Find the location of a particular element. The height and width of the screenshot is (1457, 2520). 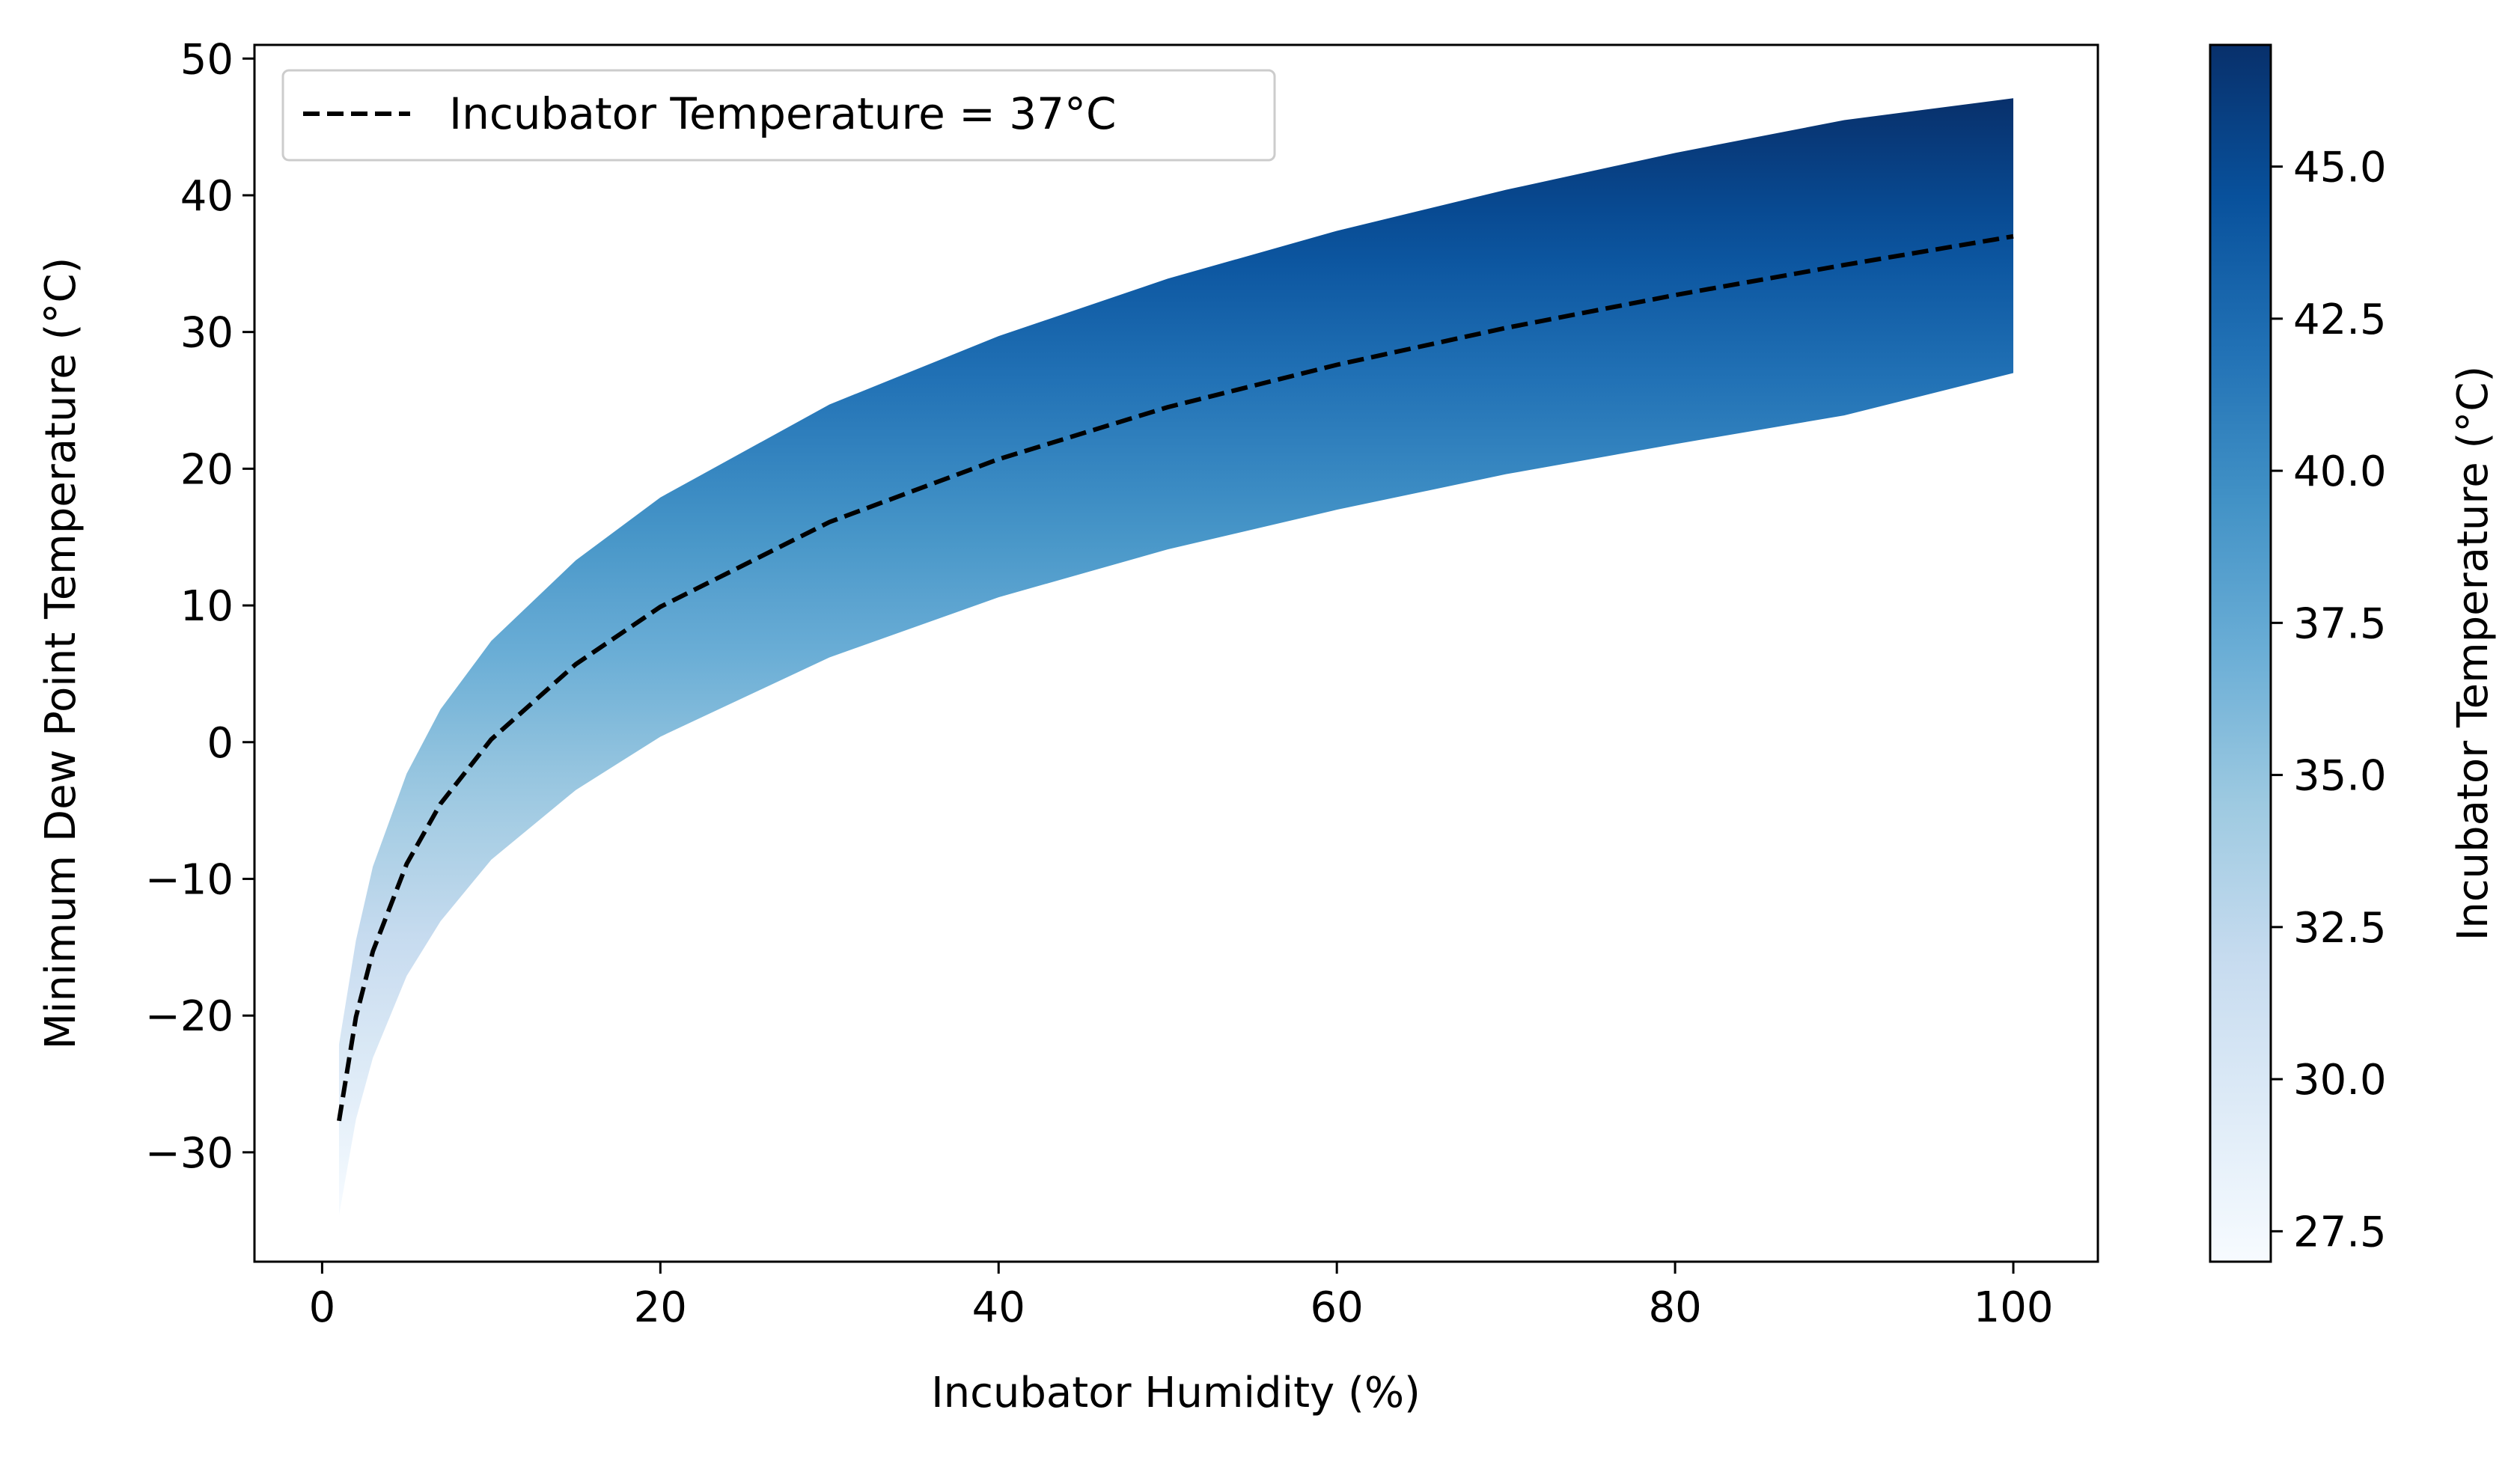

y-tick-label: −30 is located at coordinates (189, 1154).